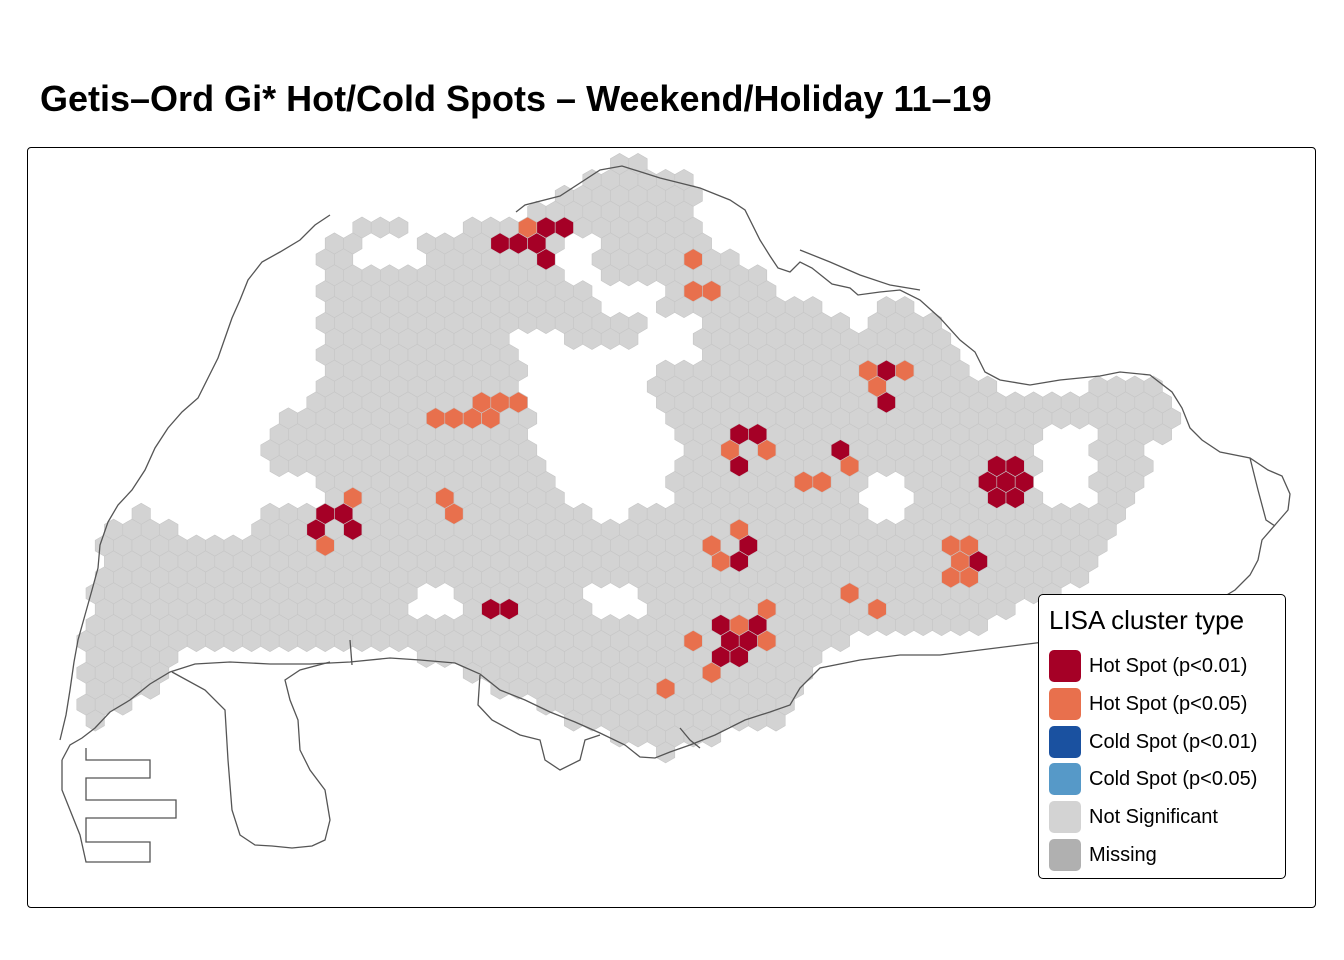  Describe the element at coordinates (1147, 620) in the screenshot. I see `legend-title: LISA cluster type` at that location.